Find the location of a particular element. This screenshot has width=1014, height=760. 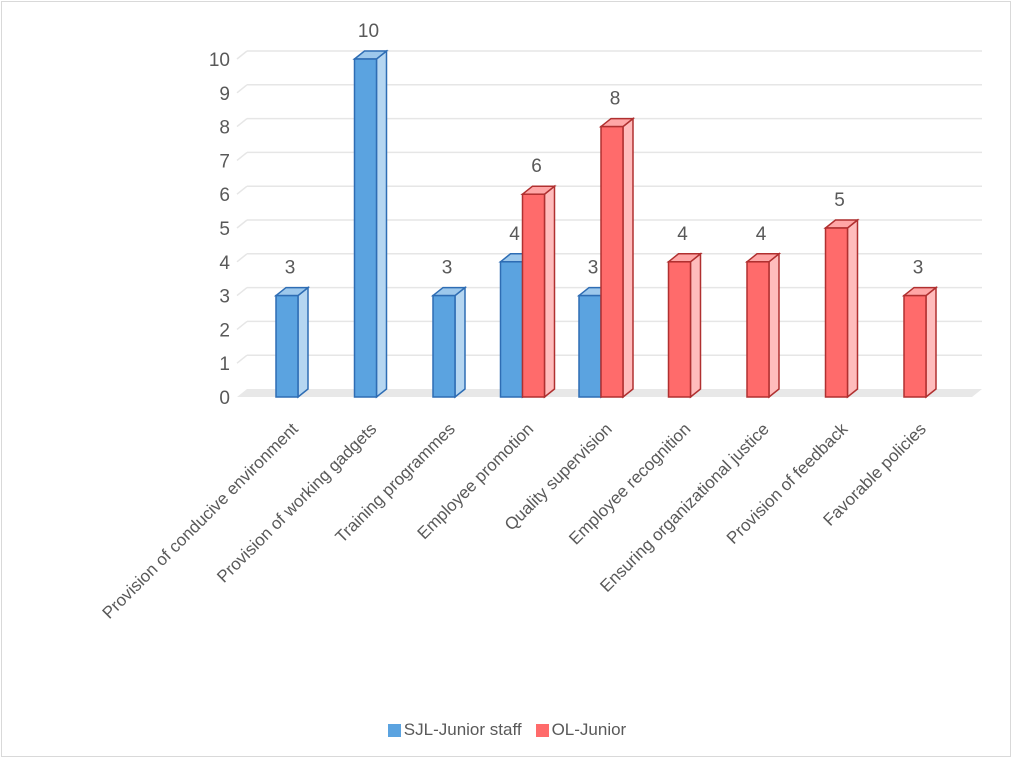

legend-swatch-sjl is located at coordinates (394, 730).